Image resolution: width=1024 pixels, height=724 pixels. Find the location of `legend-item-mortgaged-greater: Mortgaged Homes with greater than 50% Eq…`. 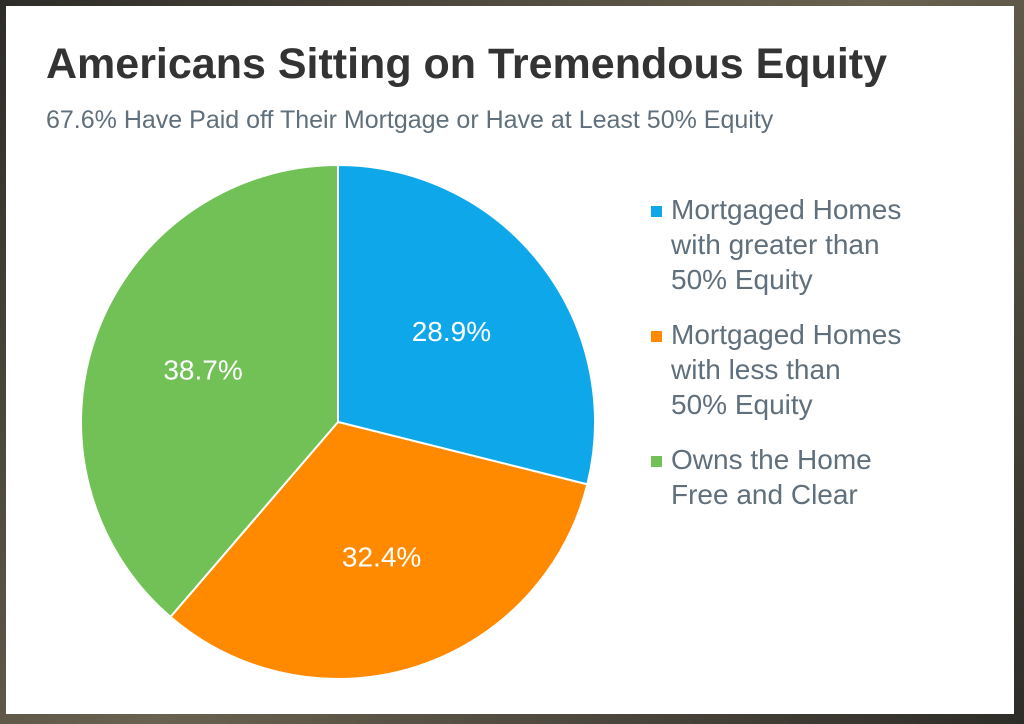

legend-item-mortgaged-greater: Mortgaged Homes with greater than 50% Eq… is located at coordinates (814, 244).